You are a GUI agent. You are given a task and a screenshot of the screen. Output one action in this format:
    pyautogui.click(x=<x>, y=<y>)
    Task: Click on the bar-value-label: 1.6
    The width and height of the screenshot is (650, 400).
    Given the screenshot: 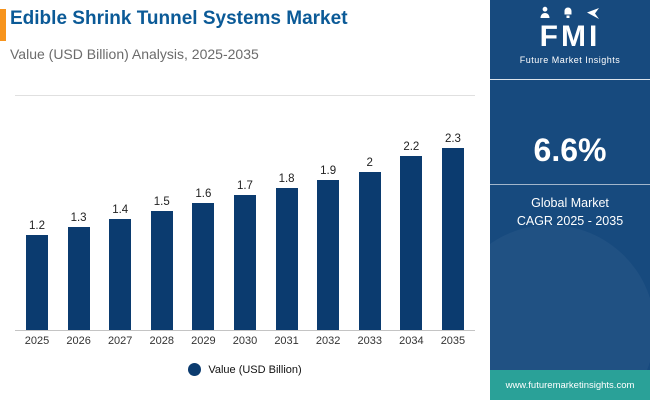 What is the action you would take?
    pyautogui.click(x=203, y=194)
    